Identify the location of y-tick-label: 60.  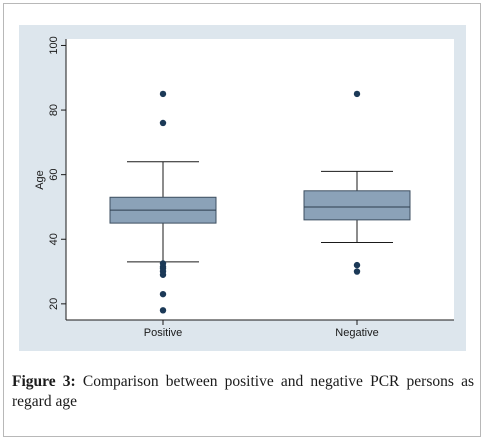
(54, 175).